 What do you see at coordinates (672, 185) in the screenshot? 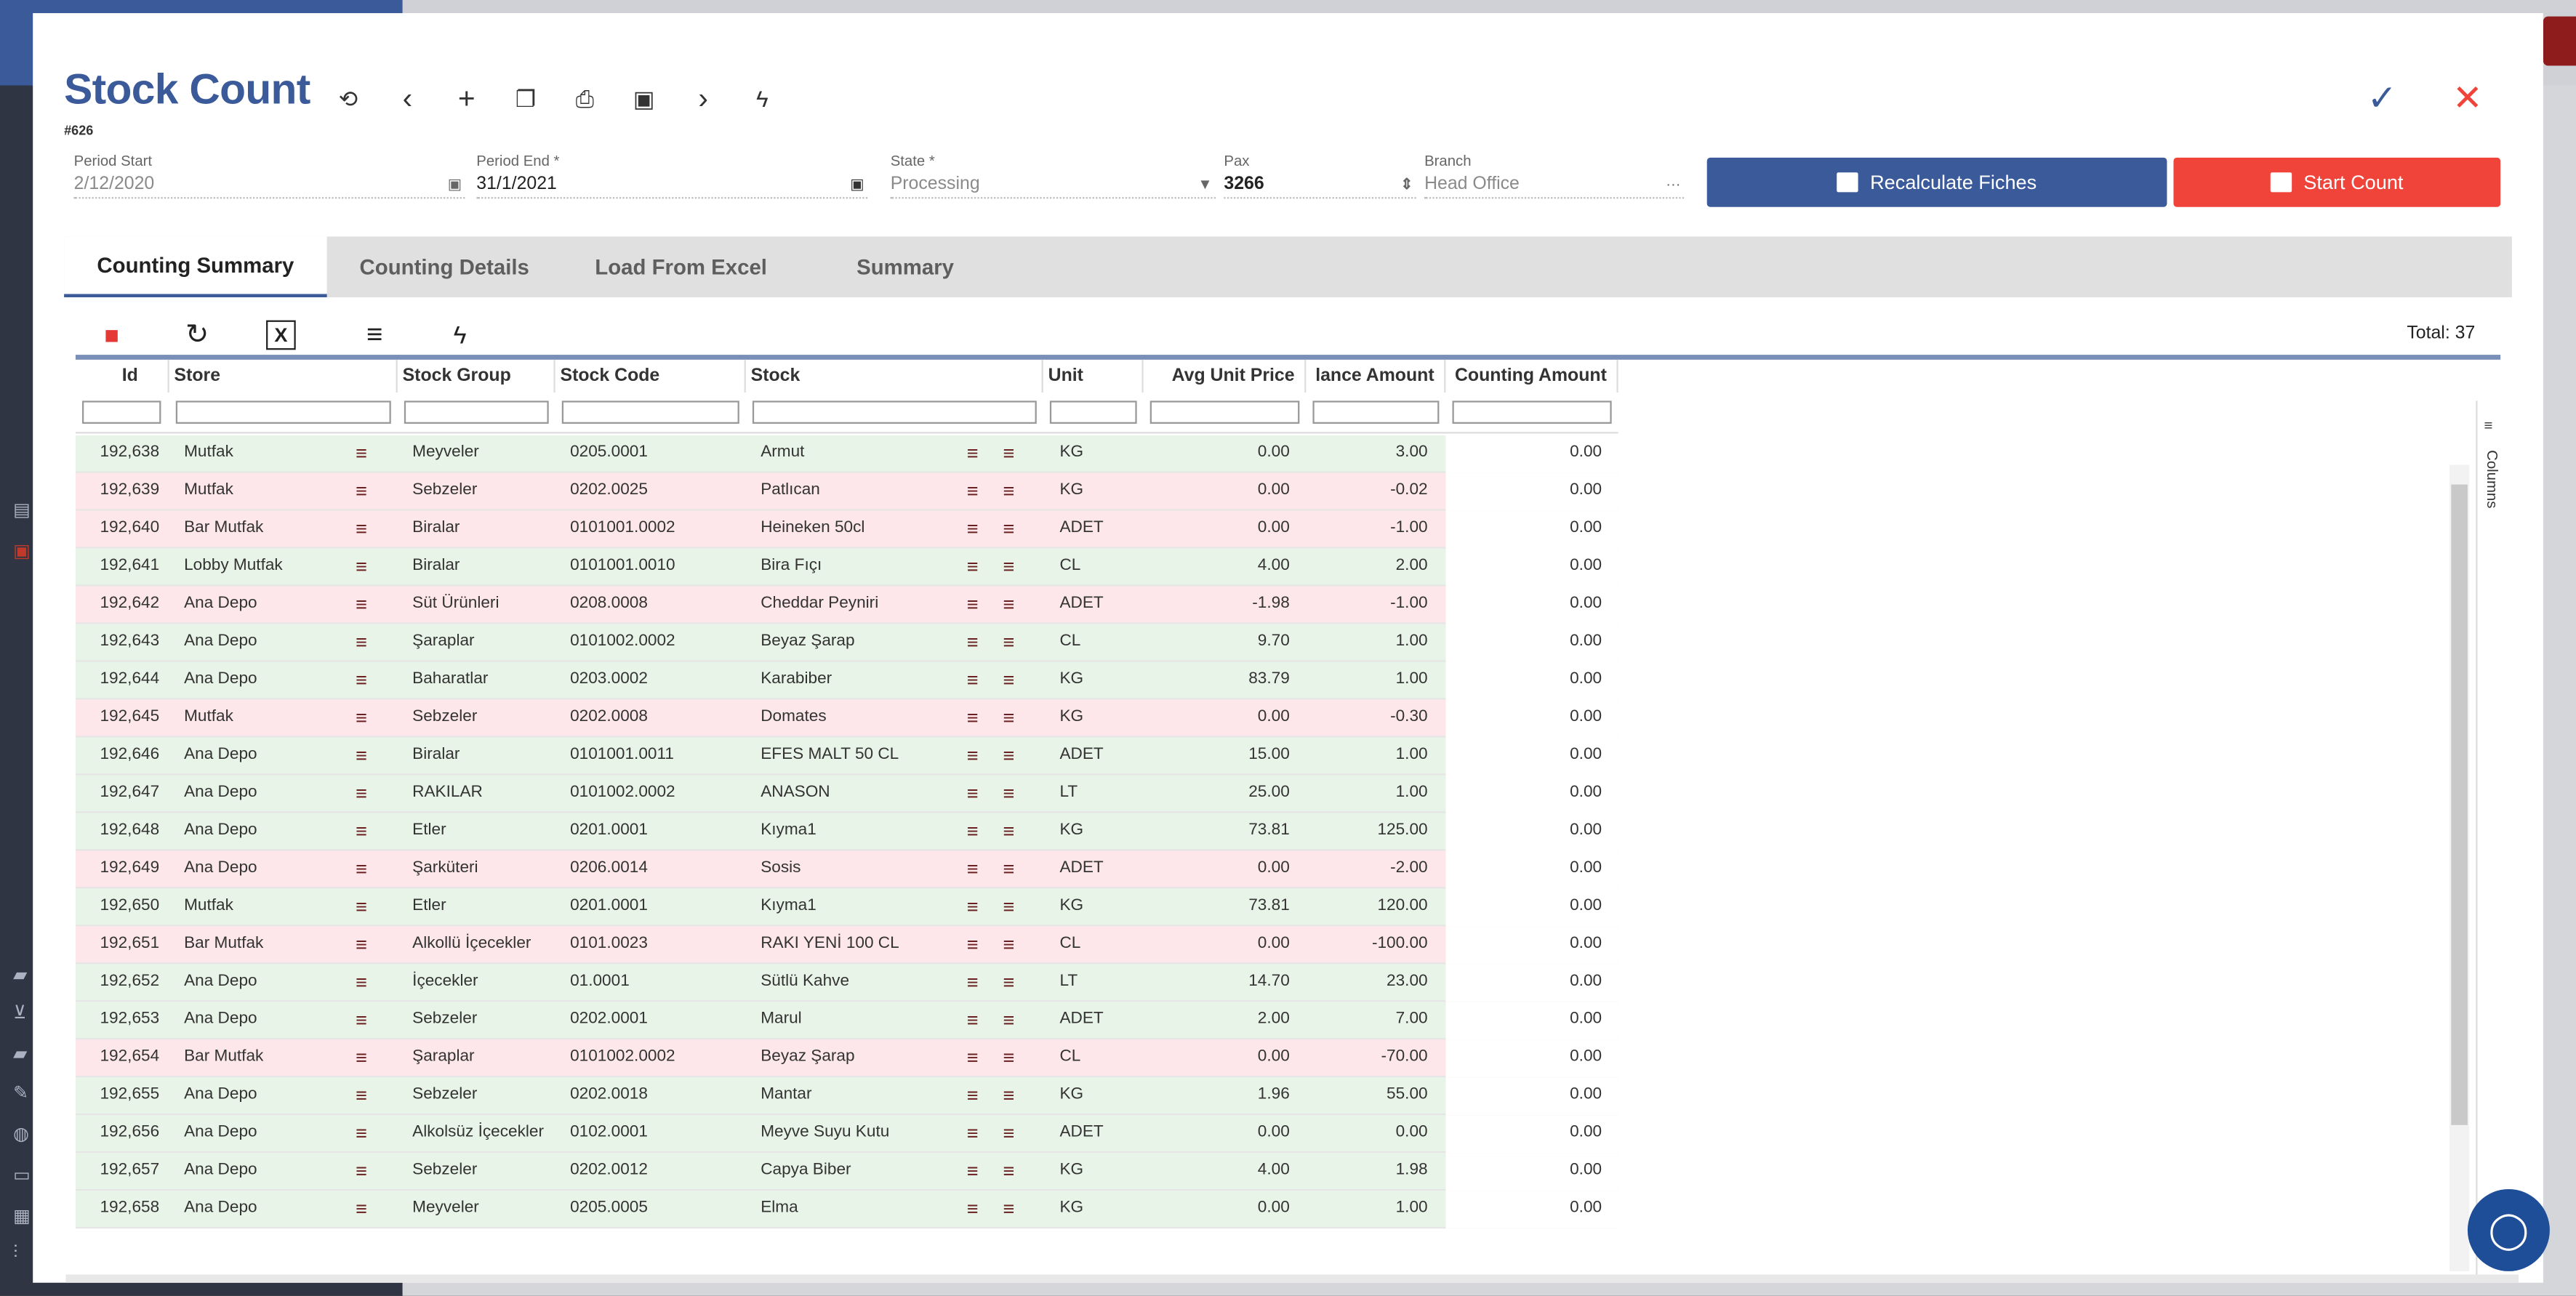
I see `period-end-input: 31/1/2021 ▣` at bounding box center [672, 185].